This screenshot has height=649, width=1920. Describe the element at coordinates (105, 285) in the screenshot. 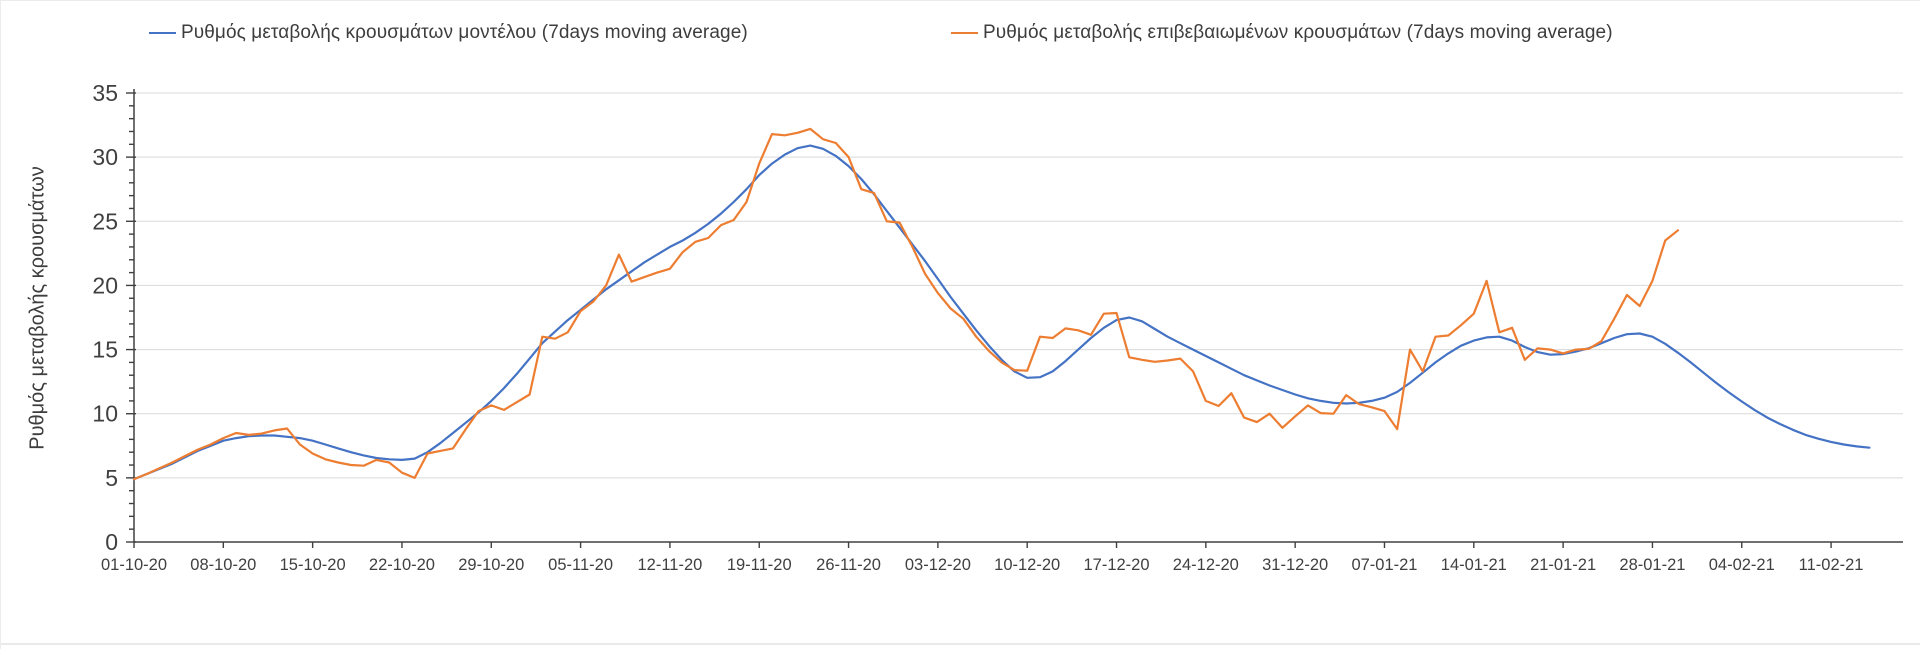

I see `y-tick-label-20: 20` at that location.